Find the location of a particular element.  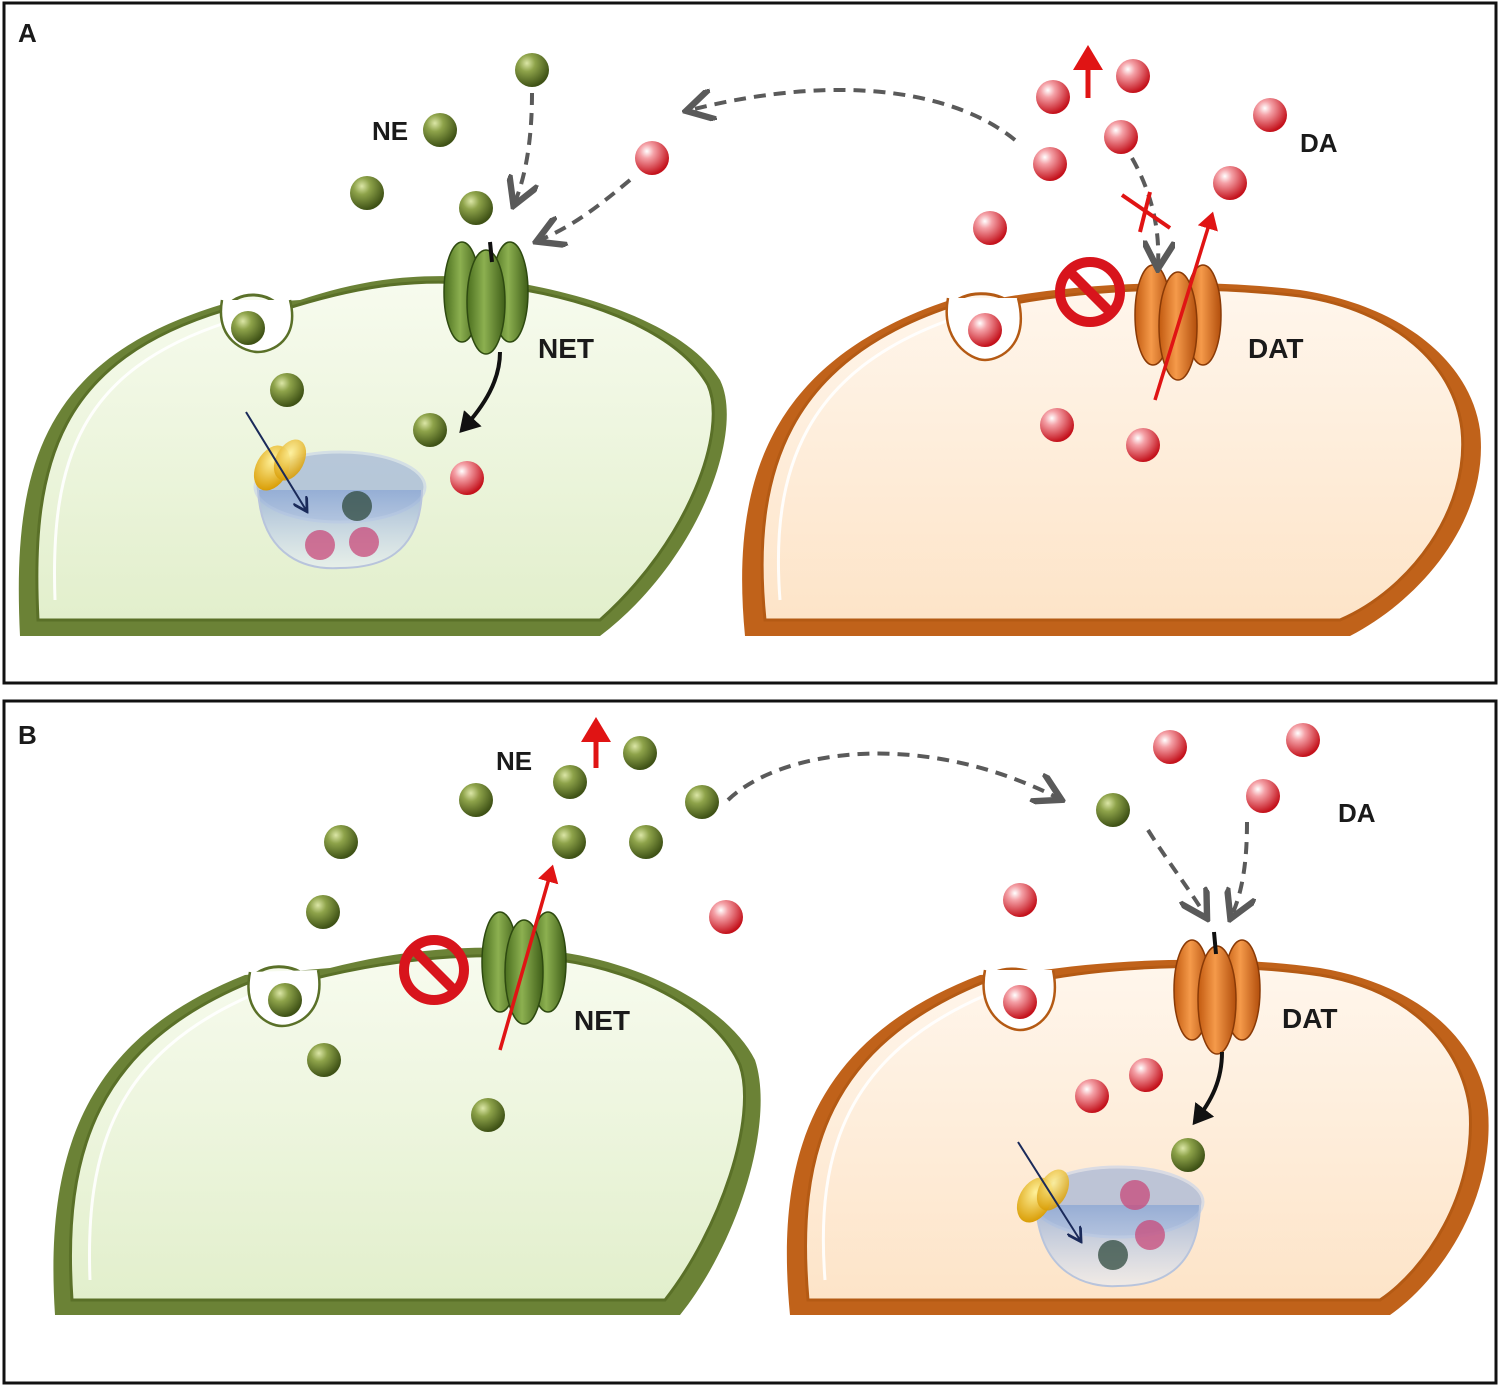

panel-b-letter: B is located at coordinates (27, 735).